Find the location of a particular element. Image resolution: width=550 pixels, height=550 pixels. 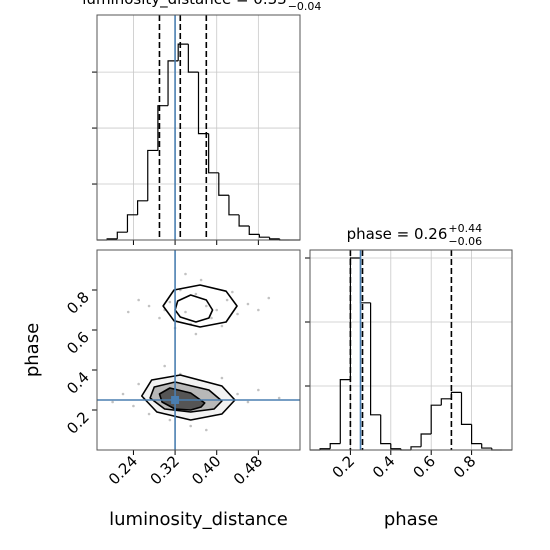

truth-marker is located at coordinates (175, 400).